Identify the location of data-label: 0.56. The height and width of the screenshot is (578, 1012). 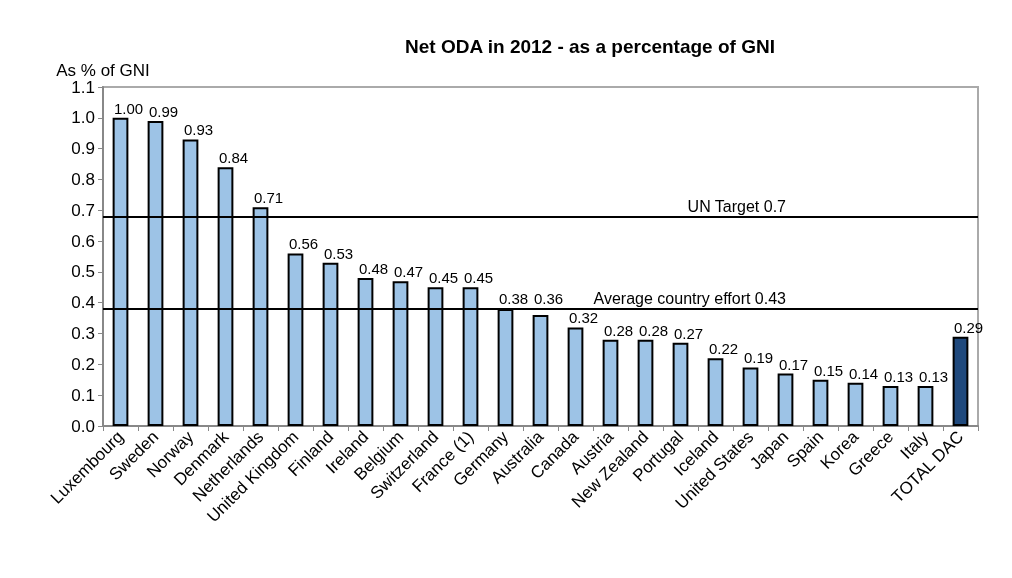
(303, 244).